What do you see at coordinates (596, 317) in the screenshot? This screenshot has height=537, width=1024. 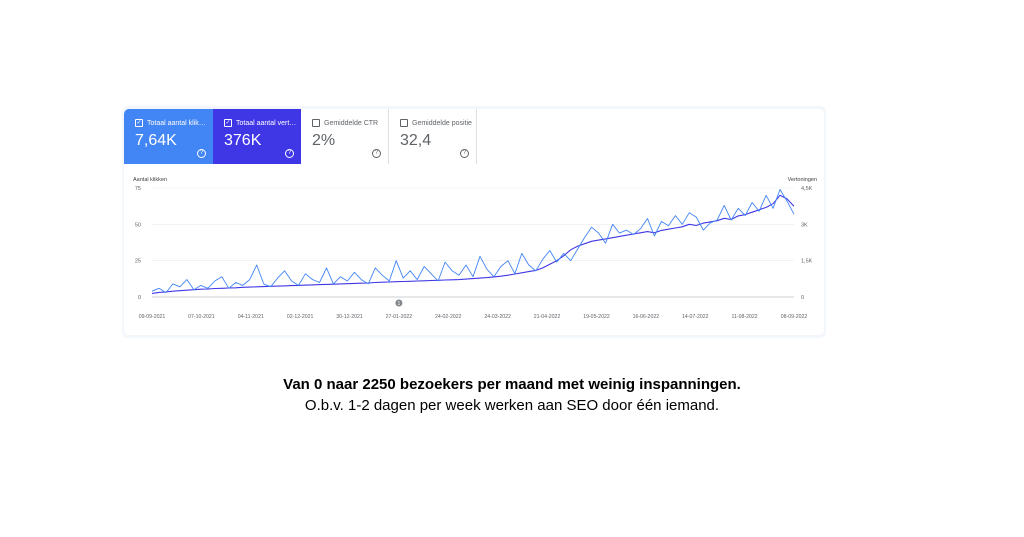 I see `x-tick-label: 19-05-2022` at bounding box center [596, 317].